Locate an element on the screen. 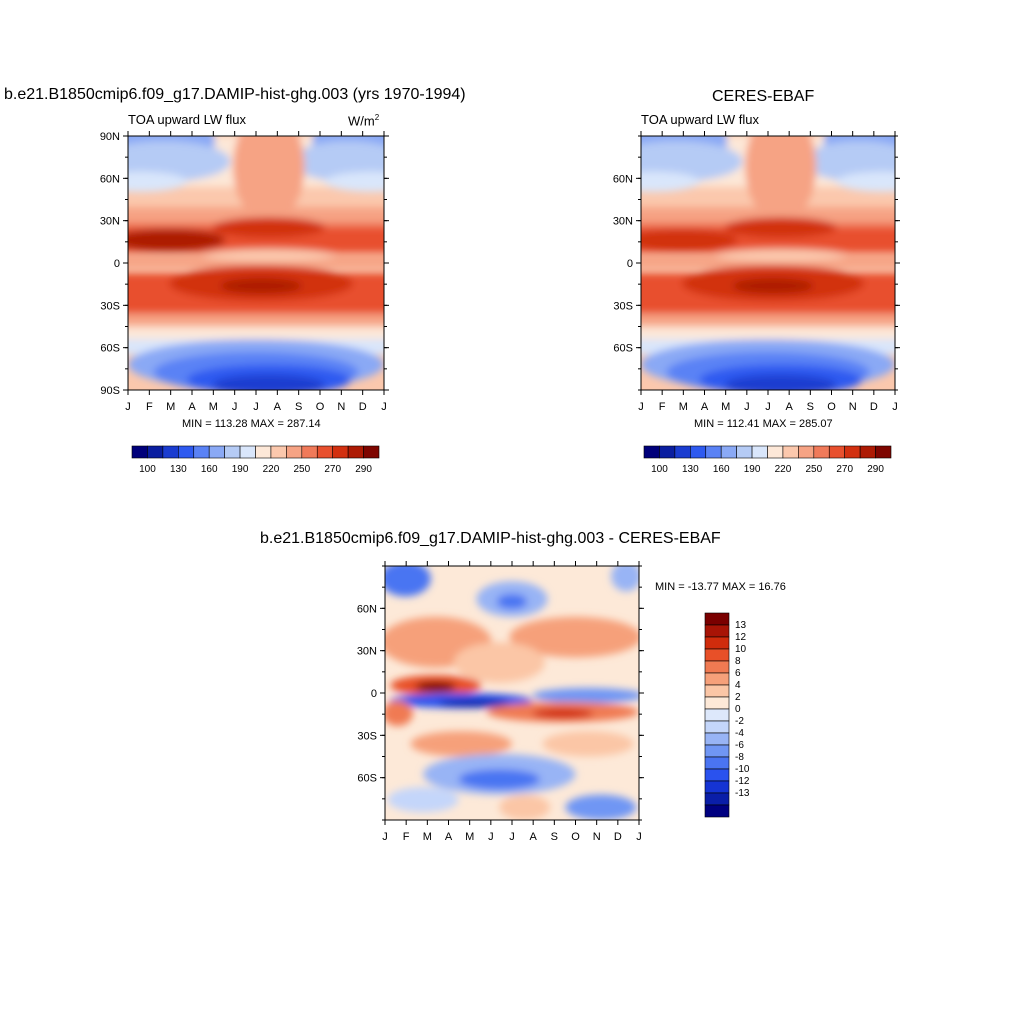  n-subtropical-max-west is located at coordinates (177, 240).